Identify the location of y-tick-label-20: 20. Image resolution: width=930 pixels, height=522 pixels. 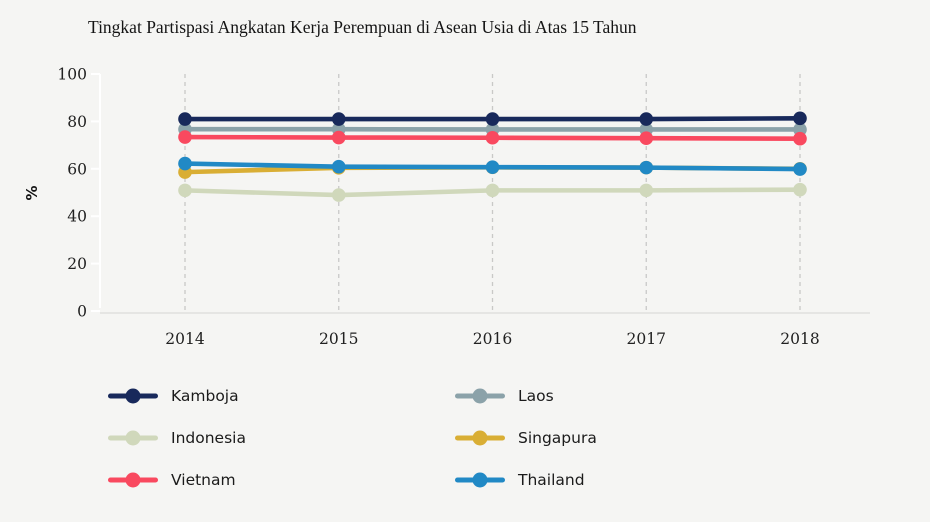
(77, 264).